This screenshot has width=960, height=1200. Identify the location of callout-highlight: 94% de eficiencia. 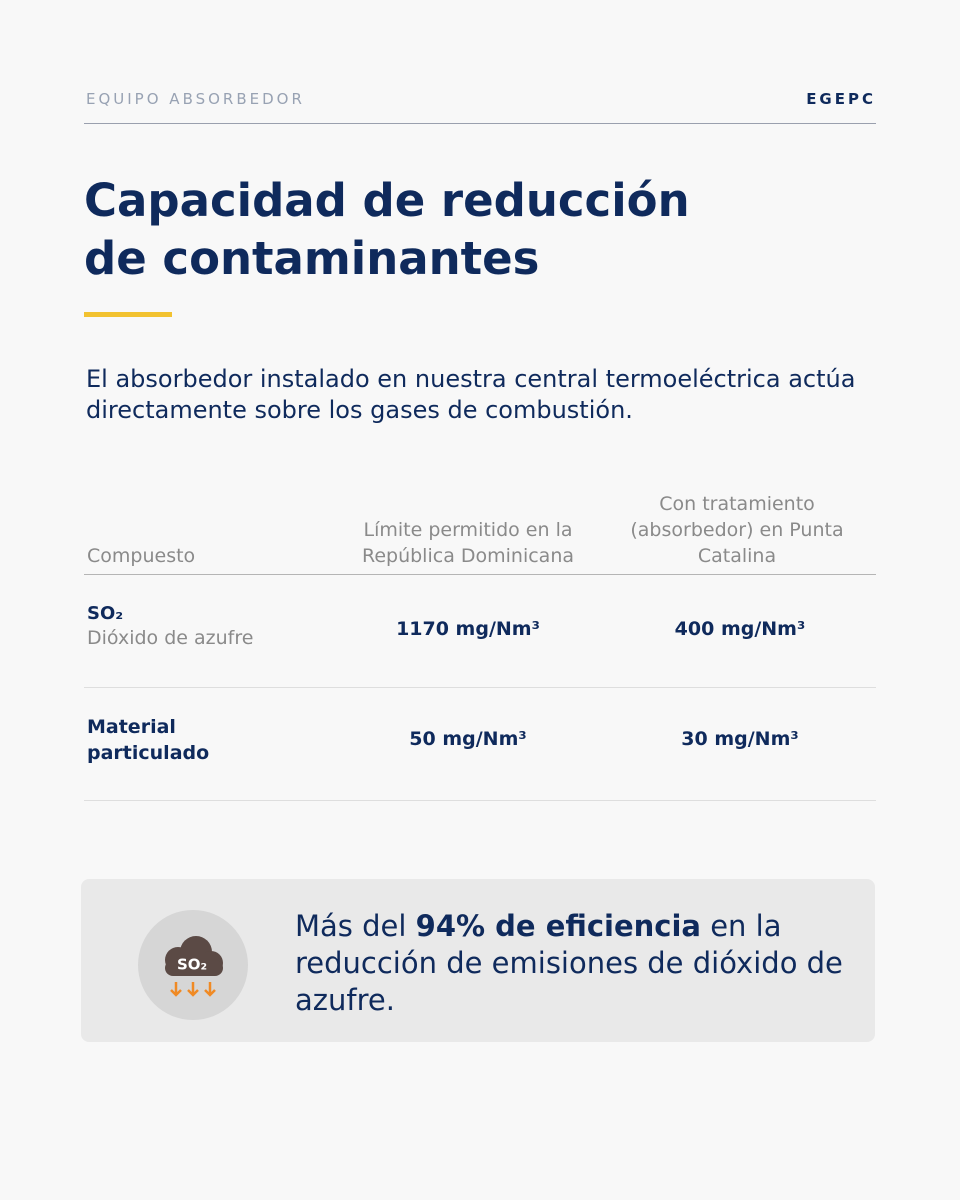
(558, 926).